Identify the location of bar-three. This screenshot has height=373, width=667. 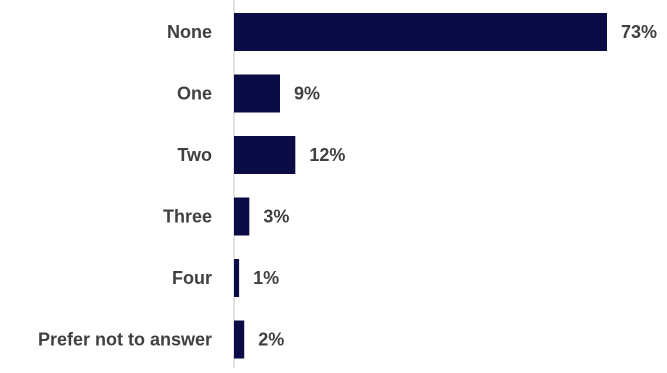
(242, 216).